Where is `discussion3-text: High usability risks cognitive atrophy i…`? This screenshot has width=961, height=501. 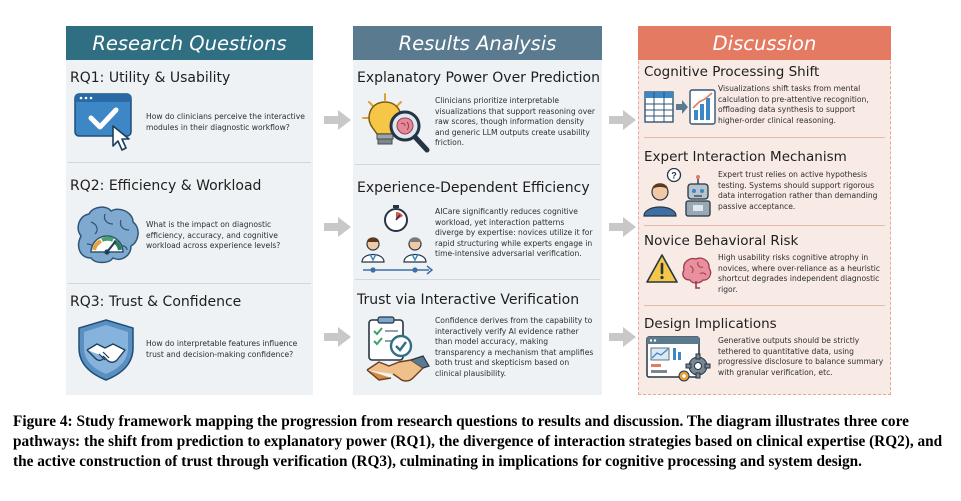 discussion3-text: High usability risks cognitive atrophy i… is located at coordinates (799, 273).